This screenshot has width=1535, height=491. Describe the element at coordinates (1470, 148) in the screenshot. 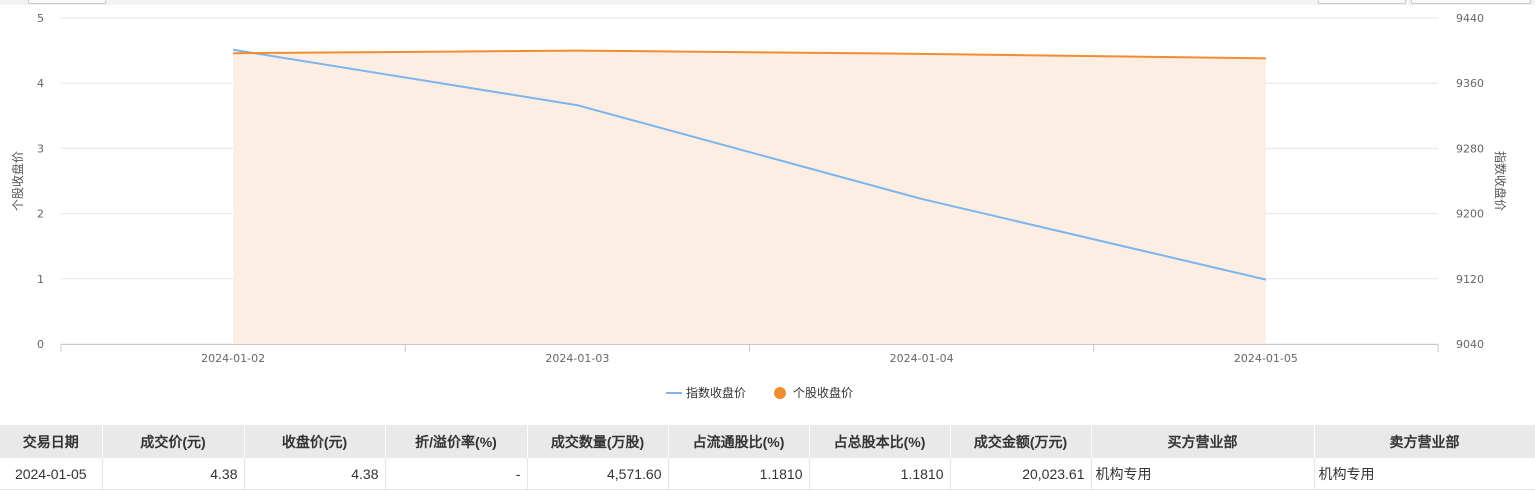

I see `y-right-tick-label: 9280` at that location.